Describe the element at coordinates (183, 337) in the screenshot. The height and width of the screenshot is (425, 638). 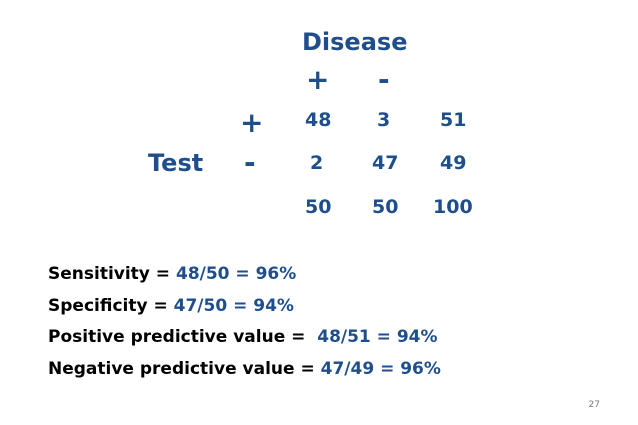
I see `stat-label: Positive predictive value =` at that location.